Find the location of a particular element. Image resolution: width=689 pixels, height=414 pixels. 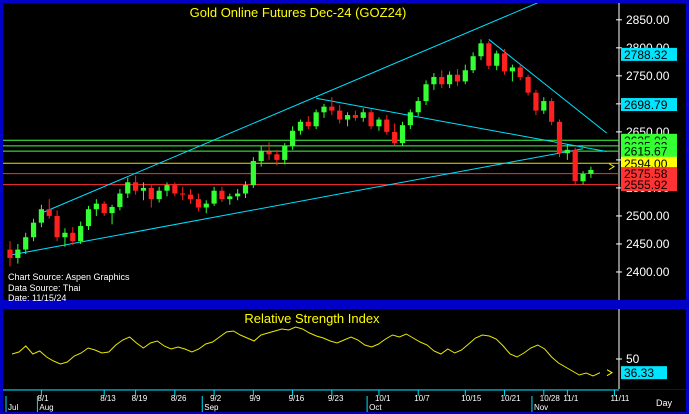

price-label-text: 2698.79 is located at coordinates (646, 105).